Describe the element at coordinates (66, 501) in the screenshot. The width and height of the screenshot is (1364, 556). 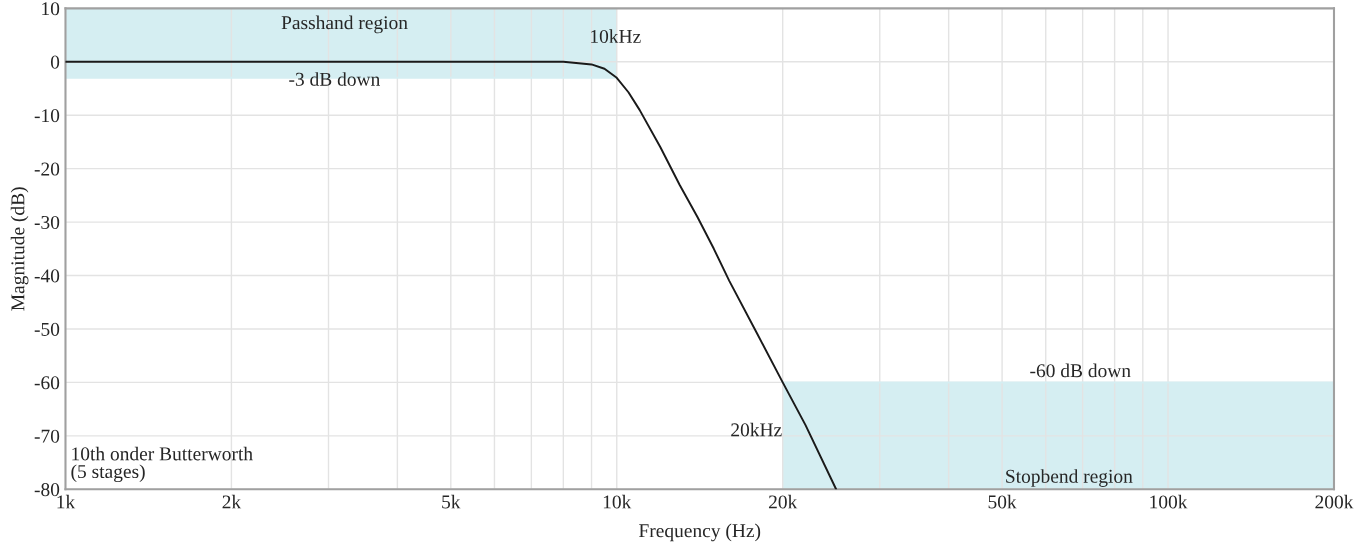
I see `x-tick-label: 1k` at that location.